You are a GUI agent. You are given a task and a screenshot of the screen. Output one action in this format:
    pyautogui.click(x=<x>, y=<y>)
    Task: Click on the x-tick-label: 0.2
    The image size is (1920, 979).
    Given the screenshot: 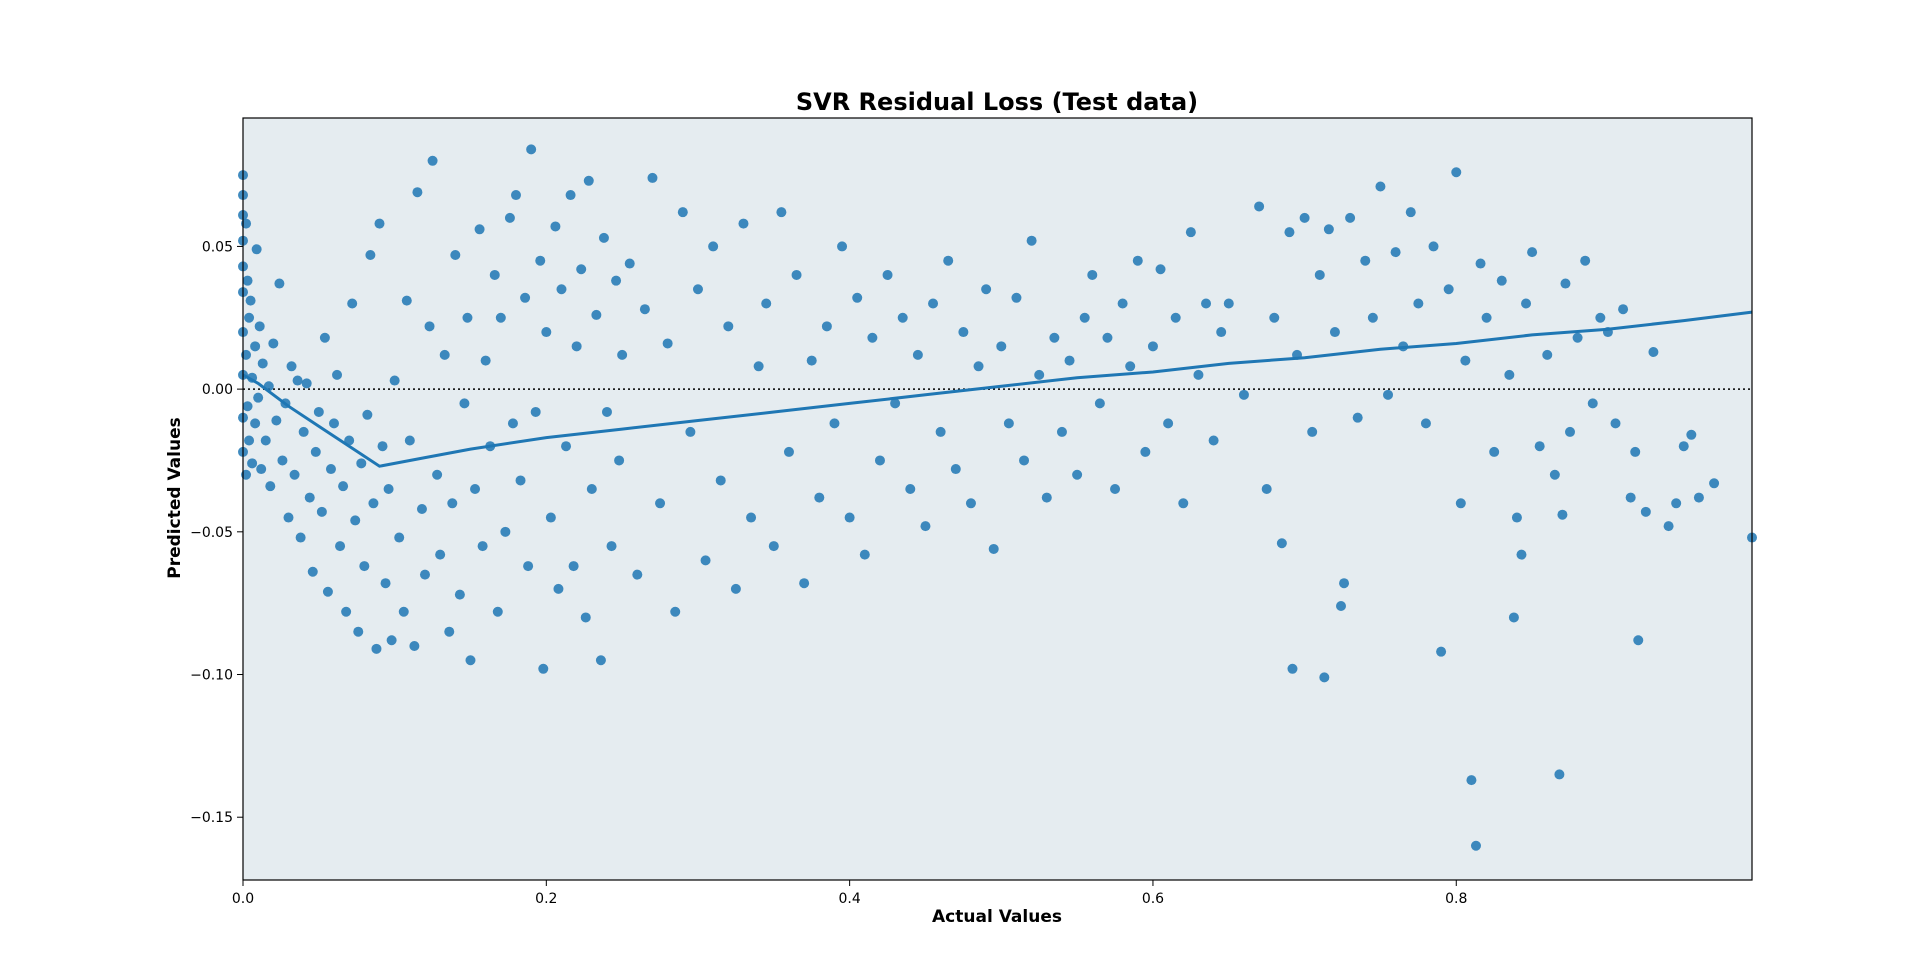 What is the action you would take?
    pyautogui.click(x=546, y=899)
    